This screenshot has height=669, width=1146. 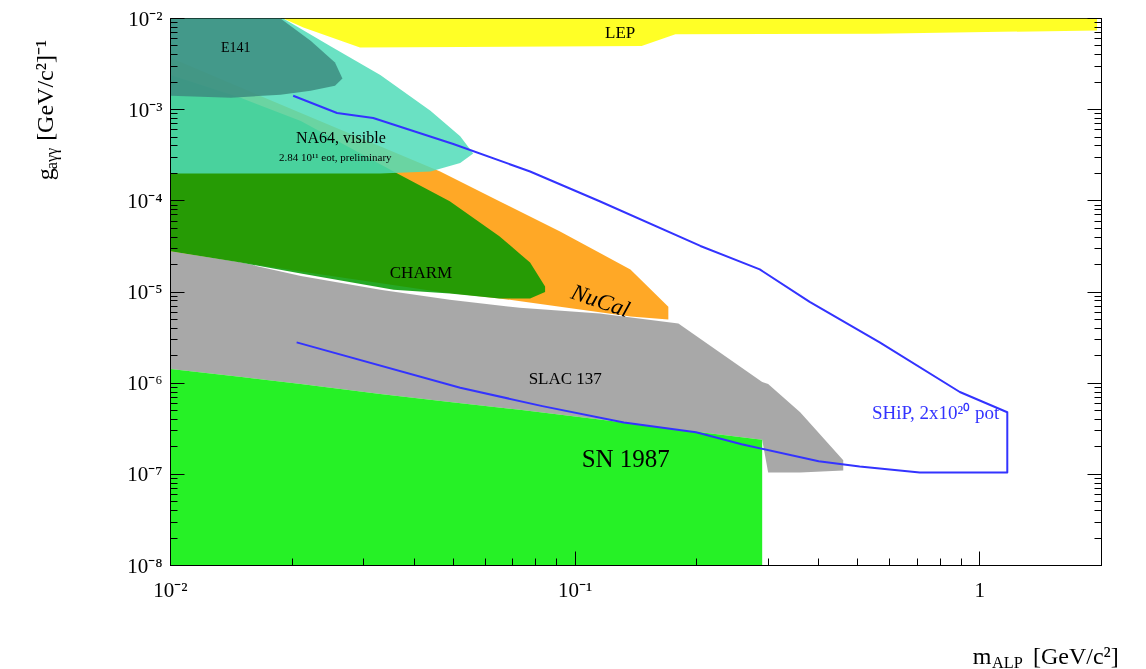 What do you see at coordinates (145, 474) in the screenshot?
I see `y-tick-label: 10⁻⁷` at bounding box center [145, 474].